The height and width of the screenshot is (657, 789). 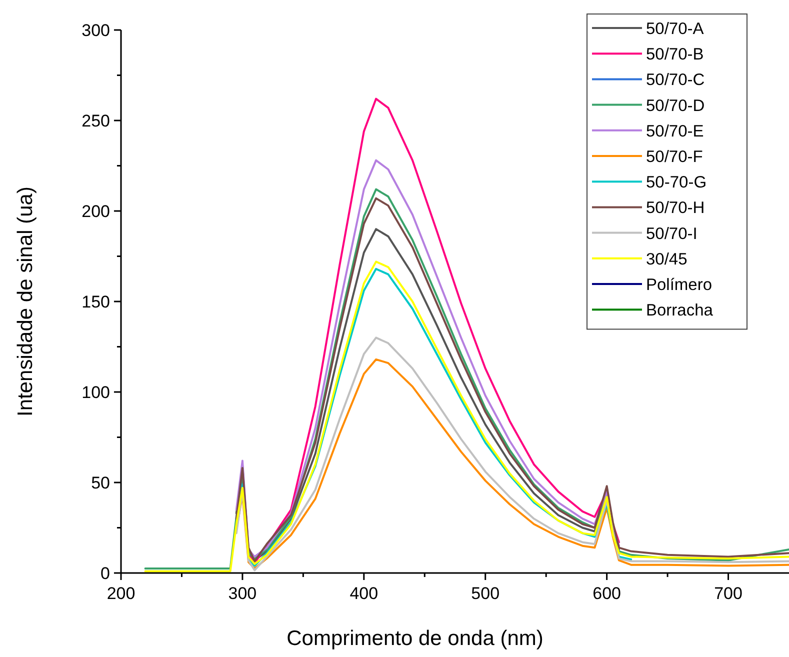 What do you see at coordinates (100, 483) in the screenshot?
I see `y-tick-label: 50` at bounding box center [100, 483].